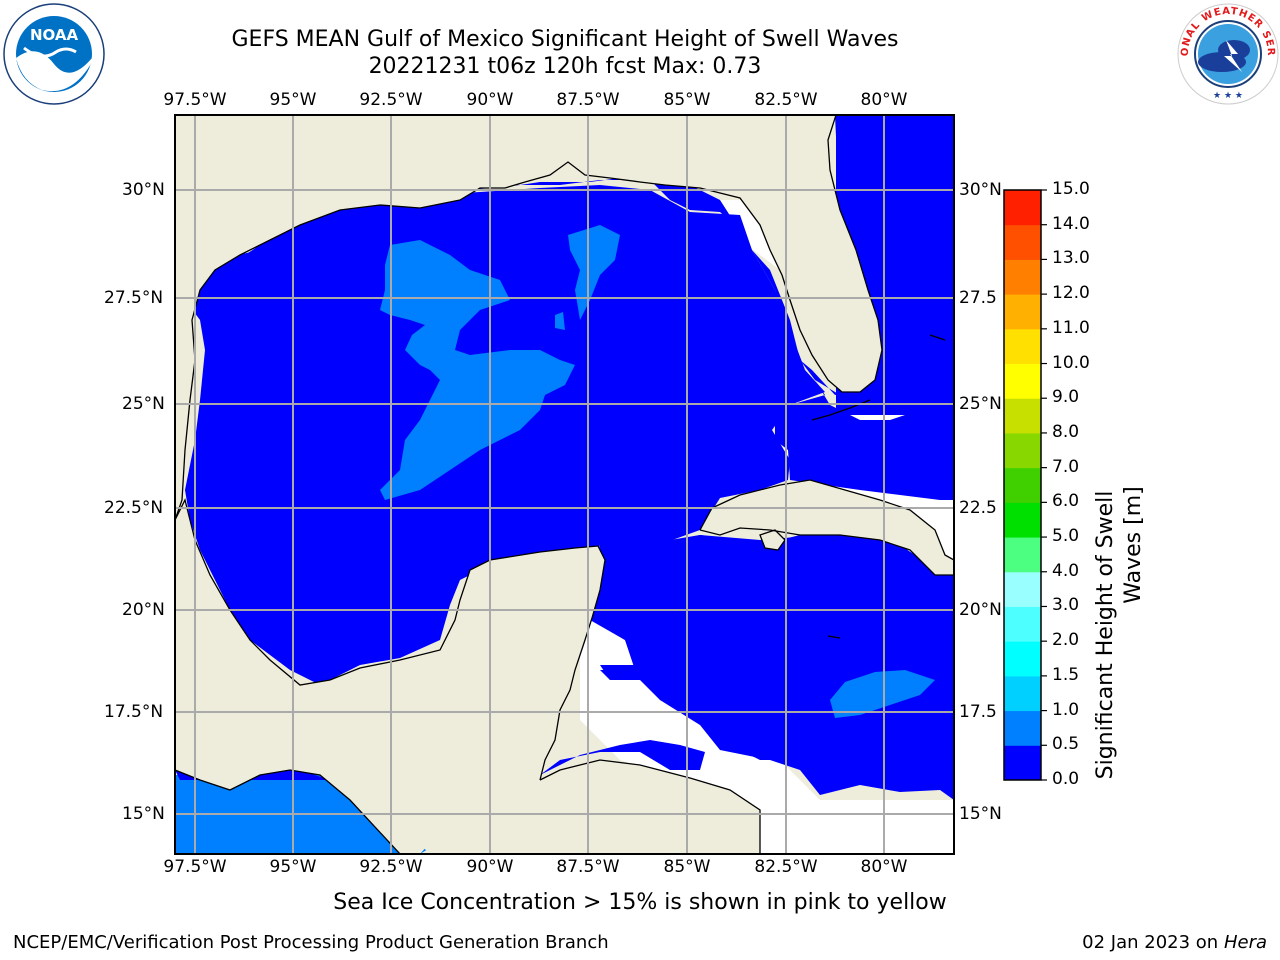 Image resolution: width=1280 pixels, height=960 pixels. What do you see at coordinates (588, 100) in the screenshot?
I see `lon-label-top: 87.5°W` at bounding box center [588, 100].